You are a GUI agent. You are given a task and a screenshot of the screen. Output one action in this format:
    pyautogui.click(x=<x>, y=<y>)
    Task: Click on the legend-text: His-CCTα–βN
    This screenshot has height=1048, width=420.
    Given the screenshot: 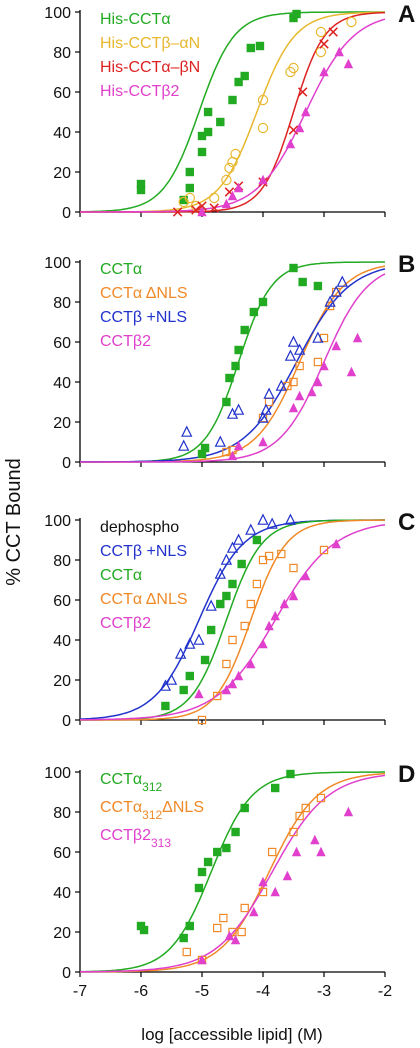 What is the action you would take?
    pyautogui.click(x=150, y=67)
    